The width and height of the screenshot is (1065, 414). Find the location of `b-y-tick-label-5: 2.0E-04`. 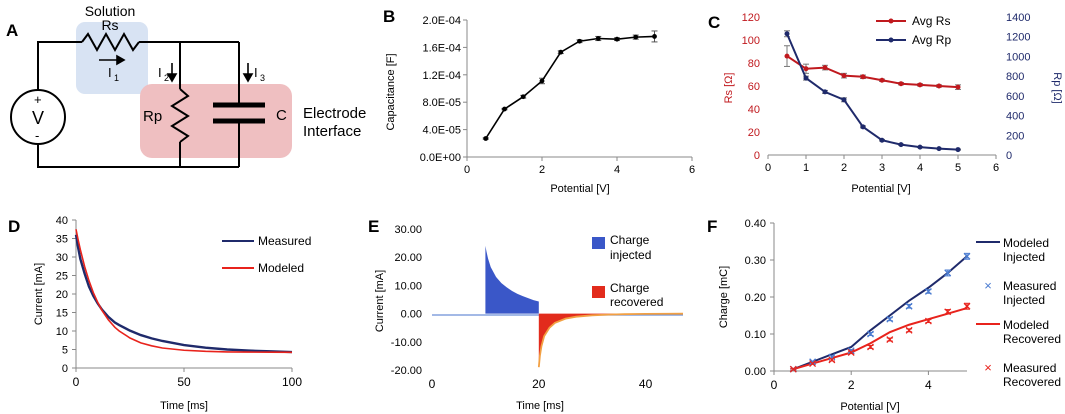

b-y-tick-label-5: 2.0E-04 is located at coordinates (441, 21).